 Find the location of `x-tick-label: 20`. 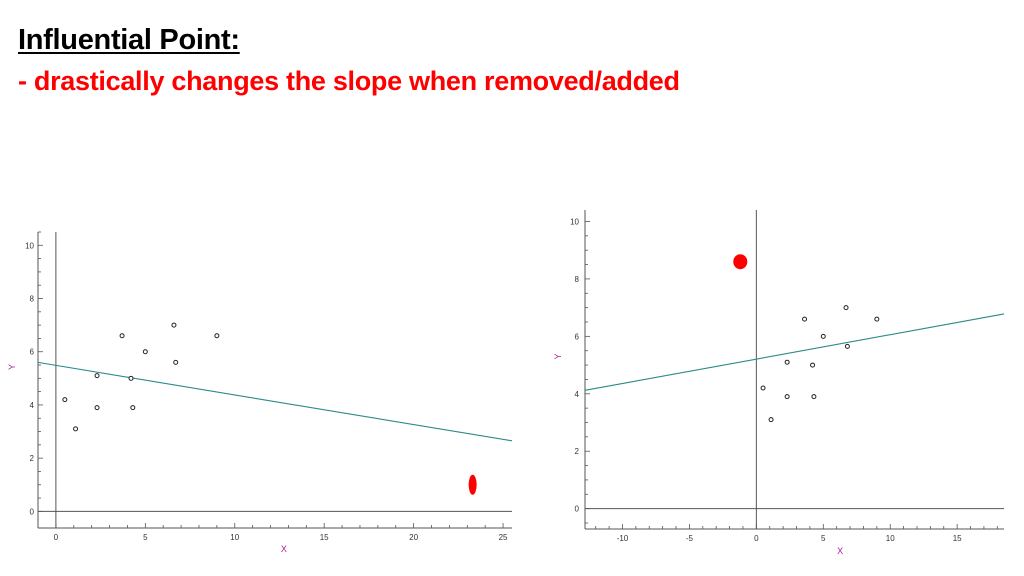

x-tick-label: 20 is located at coordinates (413, 537).